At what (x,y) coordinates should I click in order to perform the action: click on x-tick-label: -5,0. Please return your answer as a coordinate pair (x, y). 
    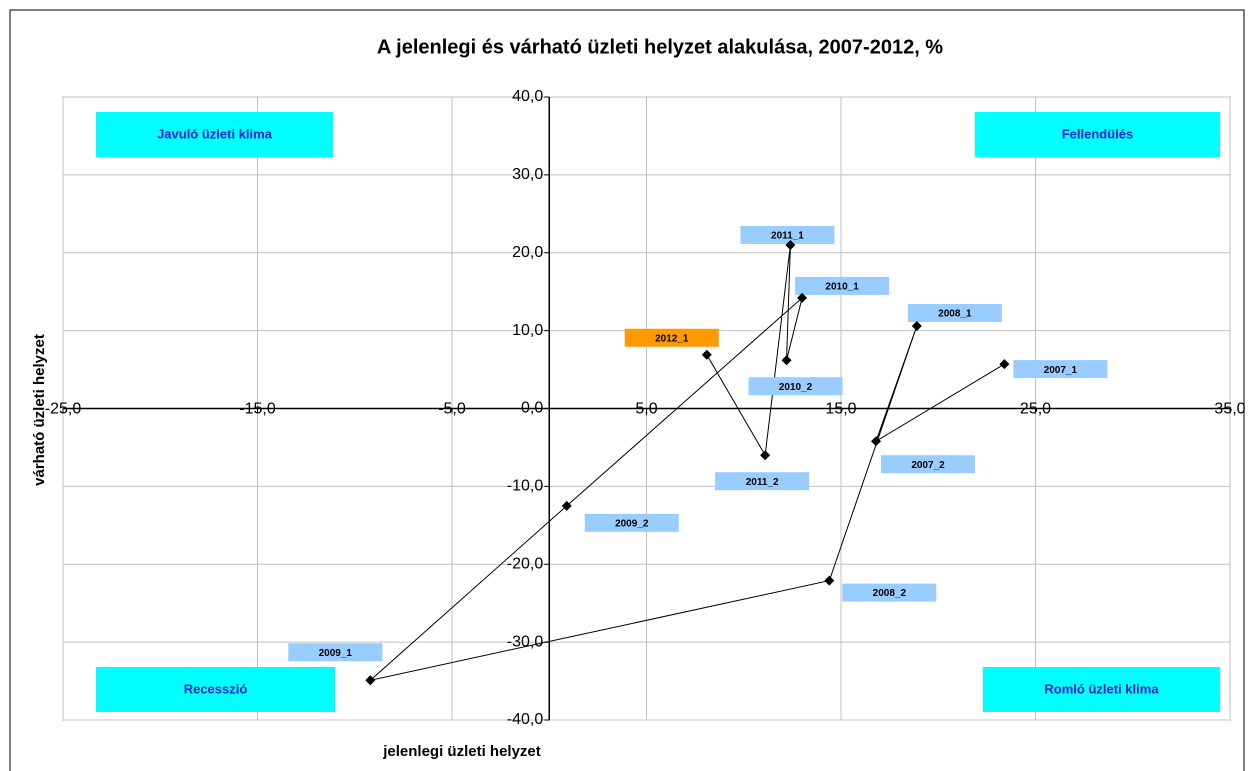
    Looking at the image, I should click on (452, 409).